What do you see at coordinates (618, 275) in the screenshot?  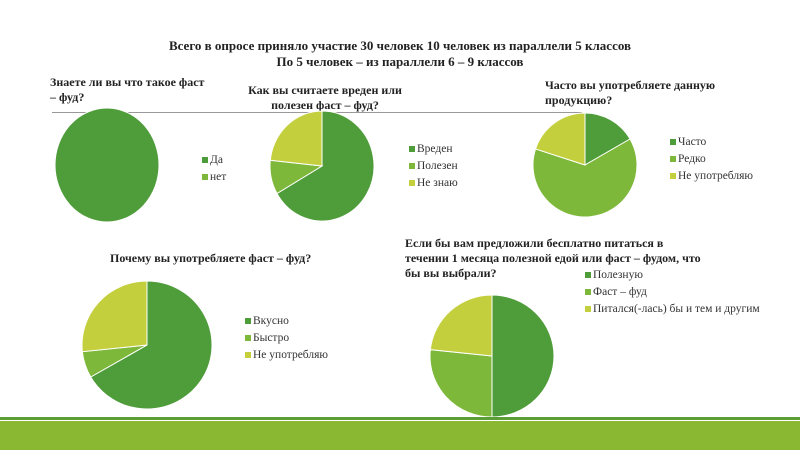 I see `legend-label: Полезную` at bounding box center [618, 275].